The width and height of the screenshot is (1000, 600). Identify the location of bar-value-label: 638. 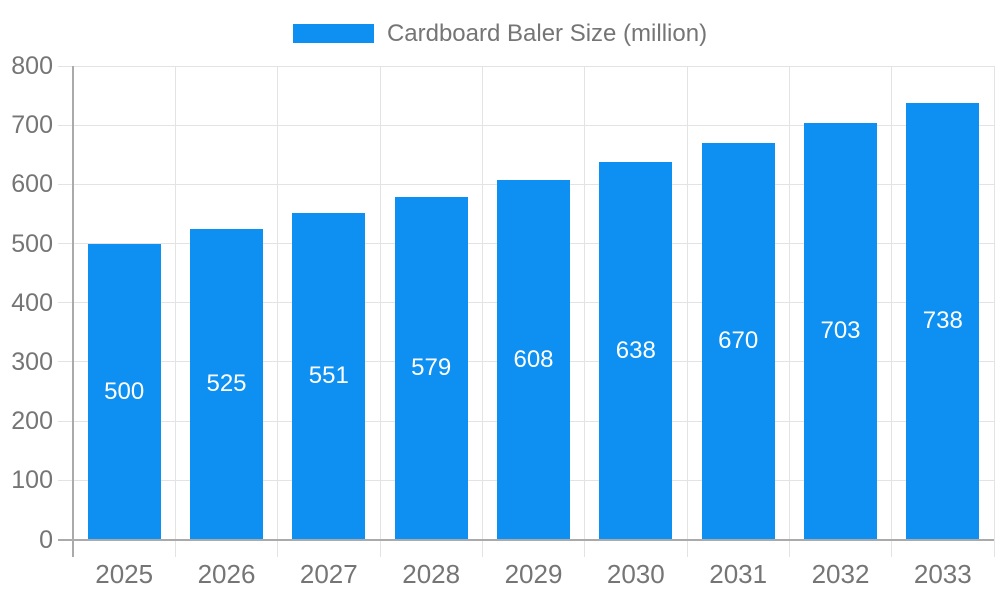
(635, 350).